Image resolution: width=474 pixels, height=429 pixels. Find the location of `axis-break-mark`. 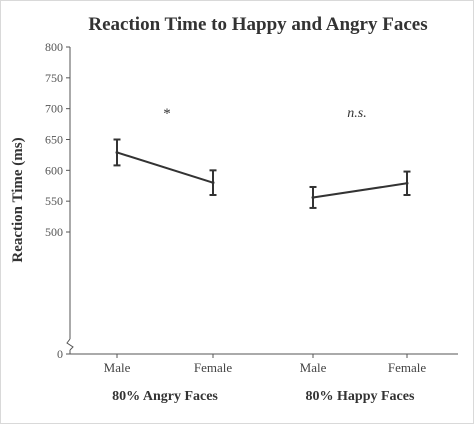

axis-break-mark is located at coordinates (70, 344).